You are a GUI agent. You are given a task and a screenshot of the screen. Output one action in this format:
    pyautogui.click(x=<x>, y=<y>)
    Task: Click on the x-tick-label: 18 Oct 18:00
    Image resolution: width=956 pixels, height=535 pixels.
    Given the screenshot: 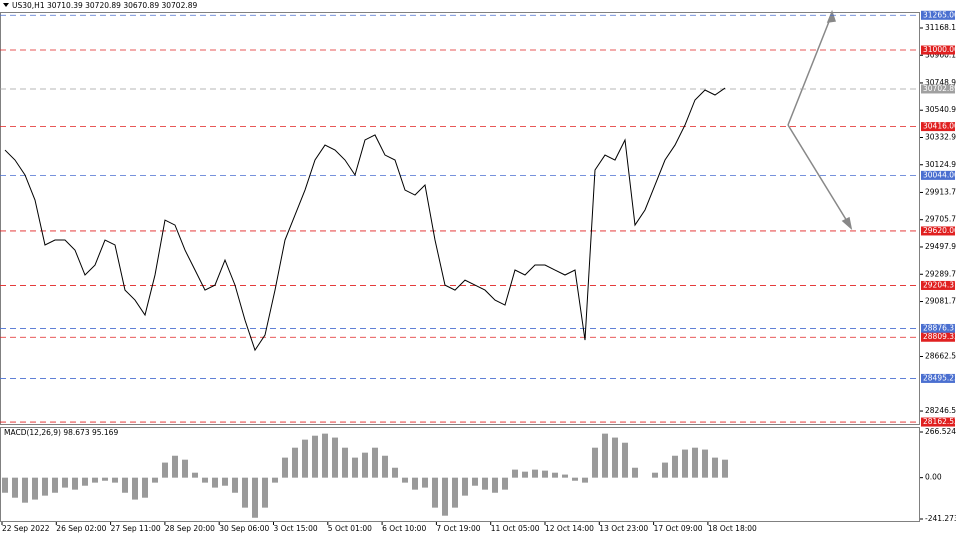 What is the action you would take?
    pyautogui.click(x=732, y=528)
    